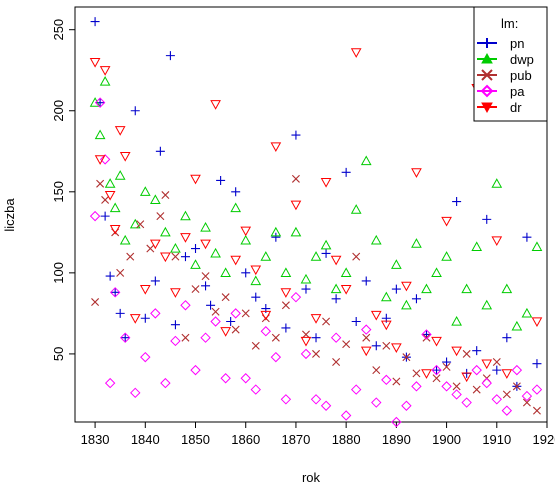 Image resolution: width=555 pixels, height=491 pixels. What do you see at coordinates (318, 434) in the screenshot?
I see `x-axis: 1830 1840 1850 1860 1870 1880 1890 1900 1910 1920` at bounding box center [318, 434].